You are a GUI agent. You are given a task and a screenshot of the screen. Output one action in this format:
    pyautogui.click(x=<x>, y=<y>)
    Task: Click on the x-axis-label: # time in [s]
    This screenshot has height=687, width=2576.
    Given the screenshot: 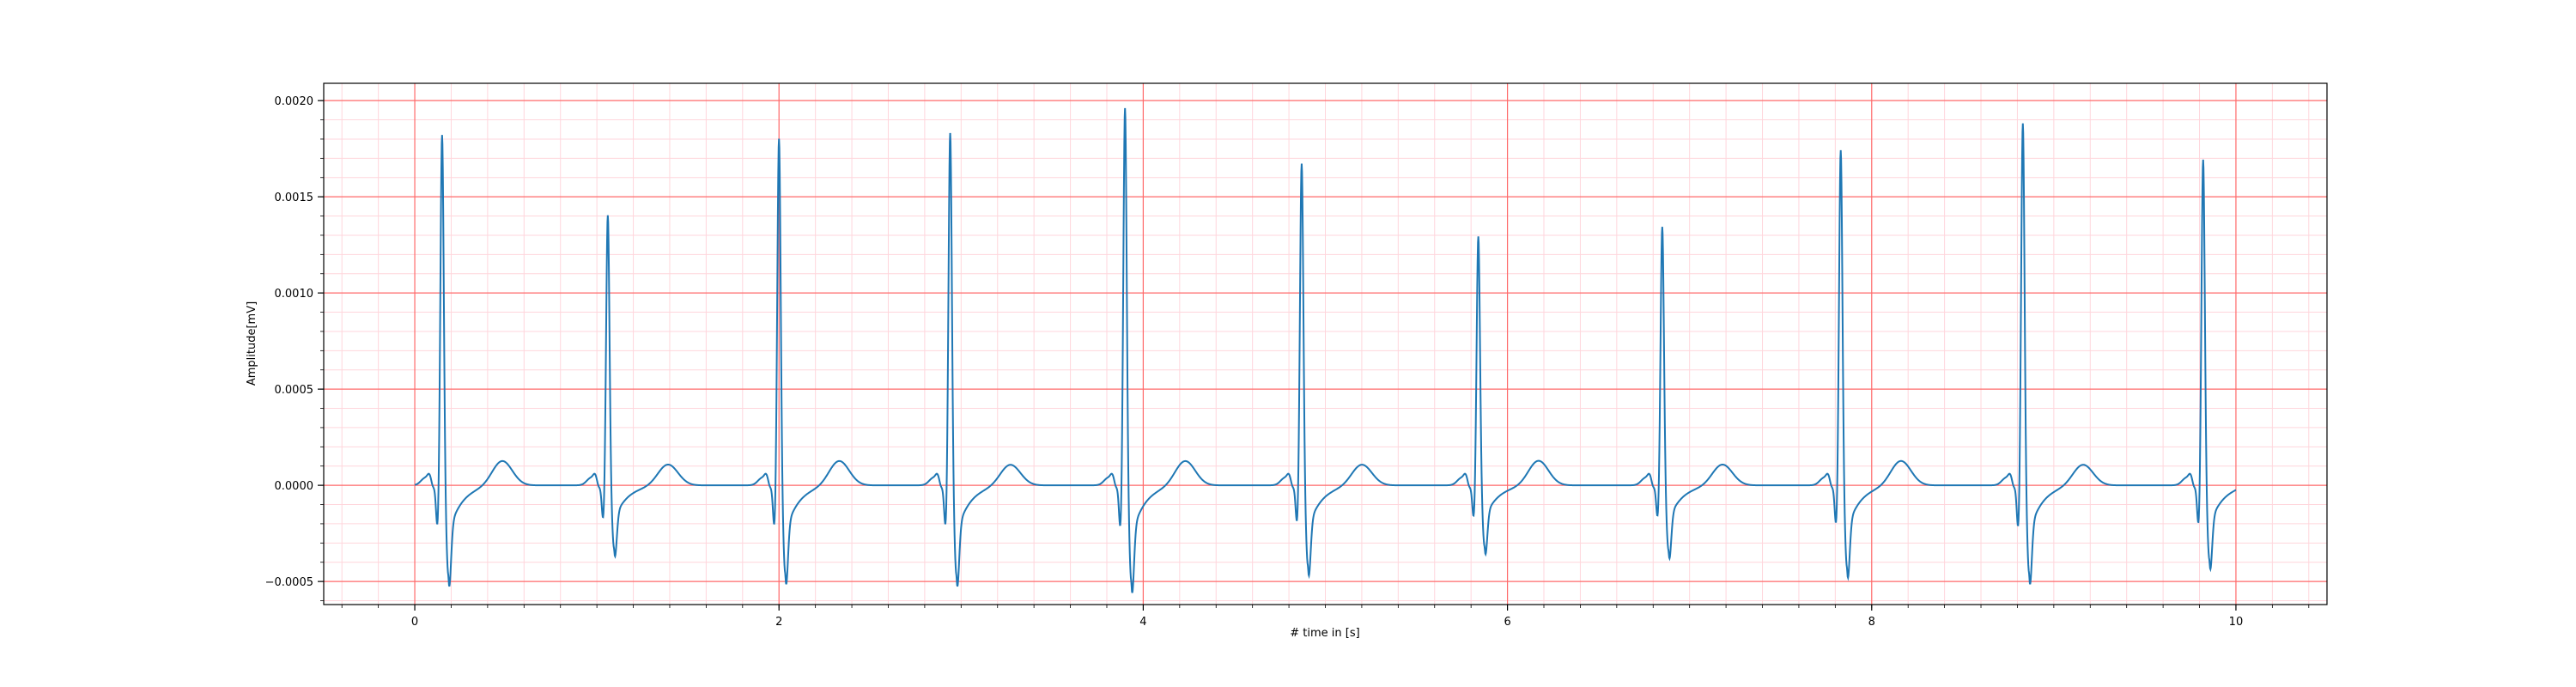 What is the action you would take?
    pyautogui.click(x=1324, y=633)
    